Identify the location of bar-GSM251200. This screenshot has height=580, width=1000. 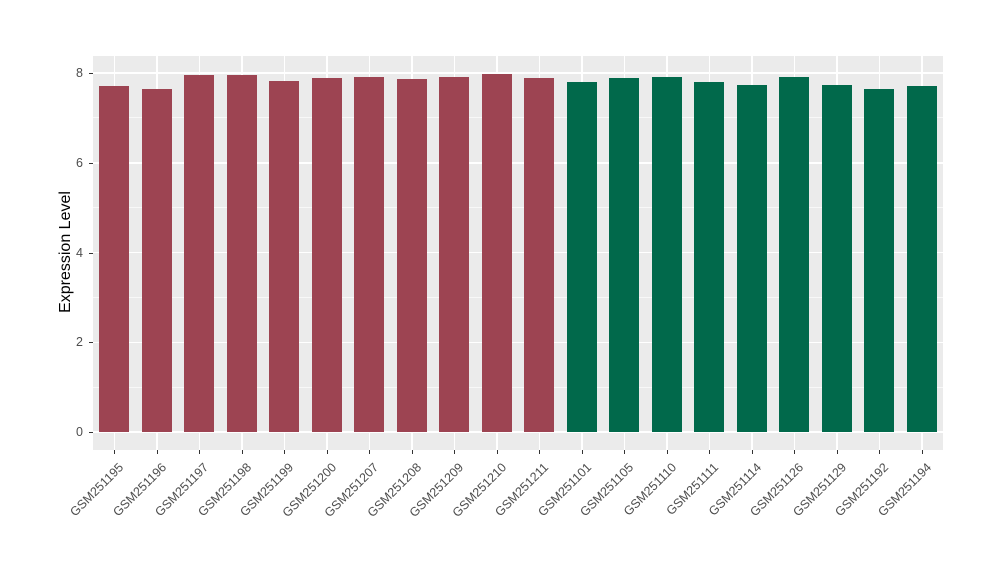
(326, 255).